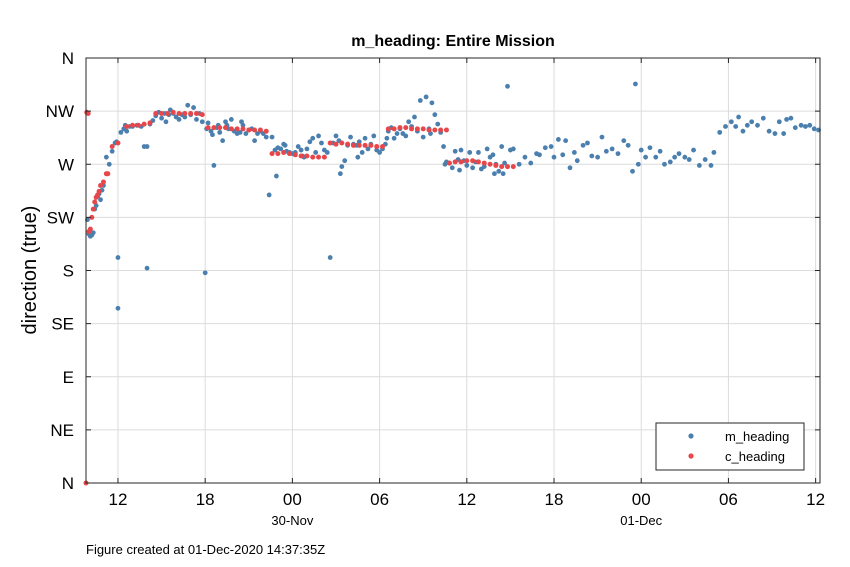  What do you see at coordinates (292, 499) in the screenshot?
I see `x-tick-label: 00` at bounding box center [292, 499].